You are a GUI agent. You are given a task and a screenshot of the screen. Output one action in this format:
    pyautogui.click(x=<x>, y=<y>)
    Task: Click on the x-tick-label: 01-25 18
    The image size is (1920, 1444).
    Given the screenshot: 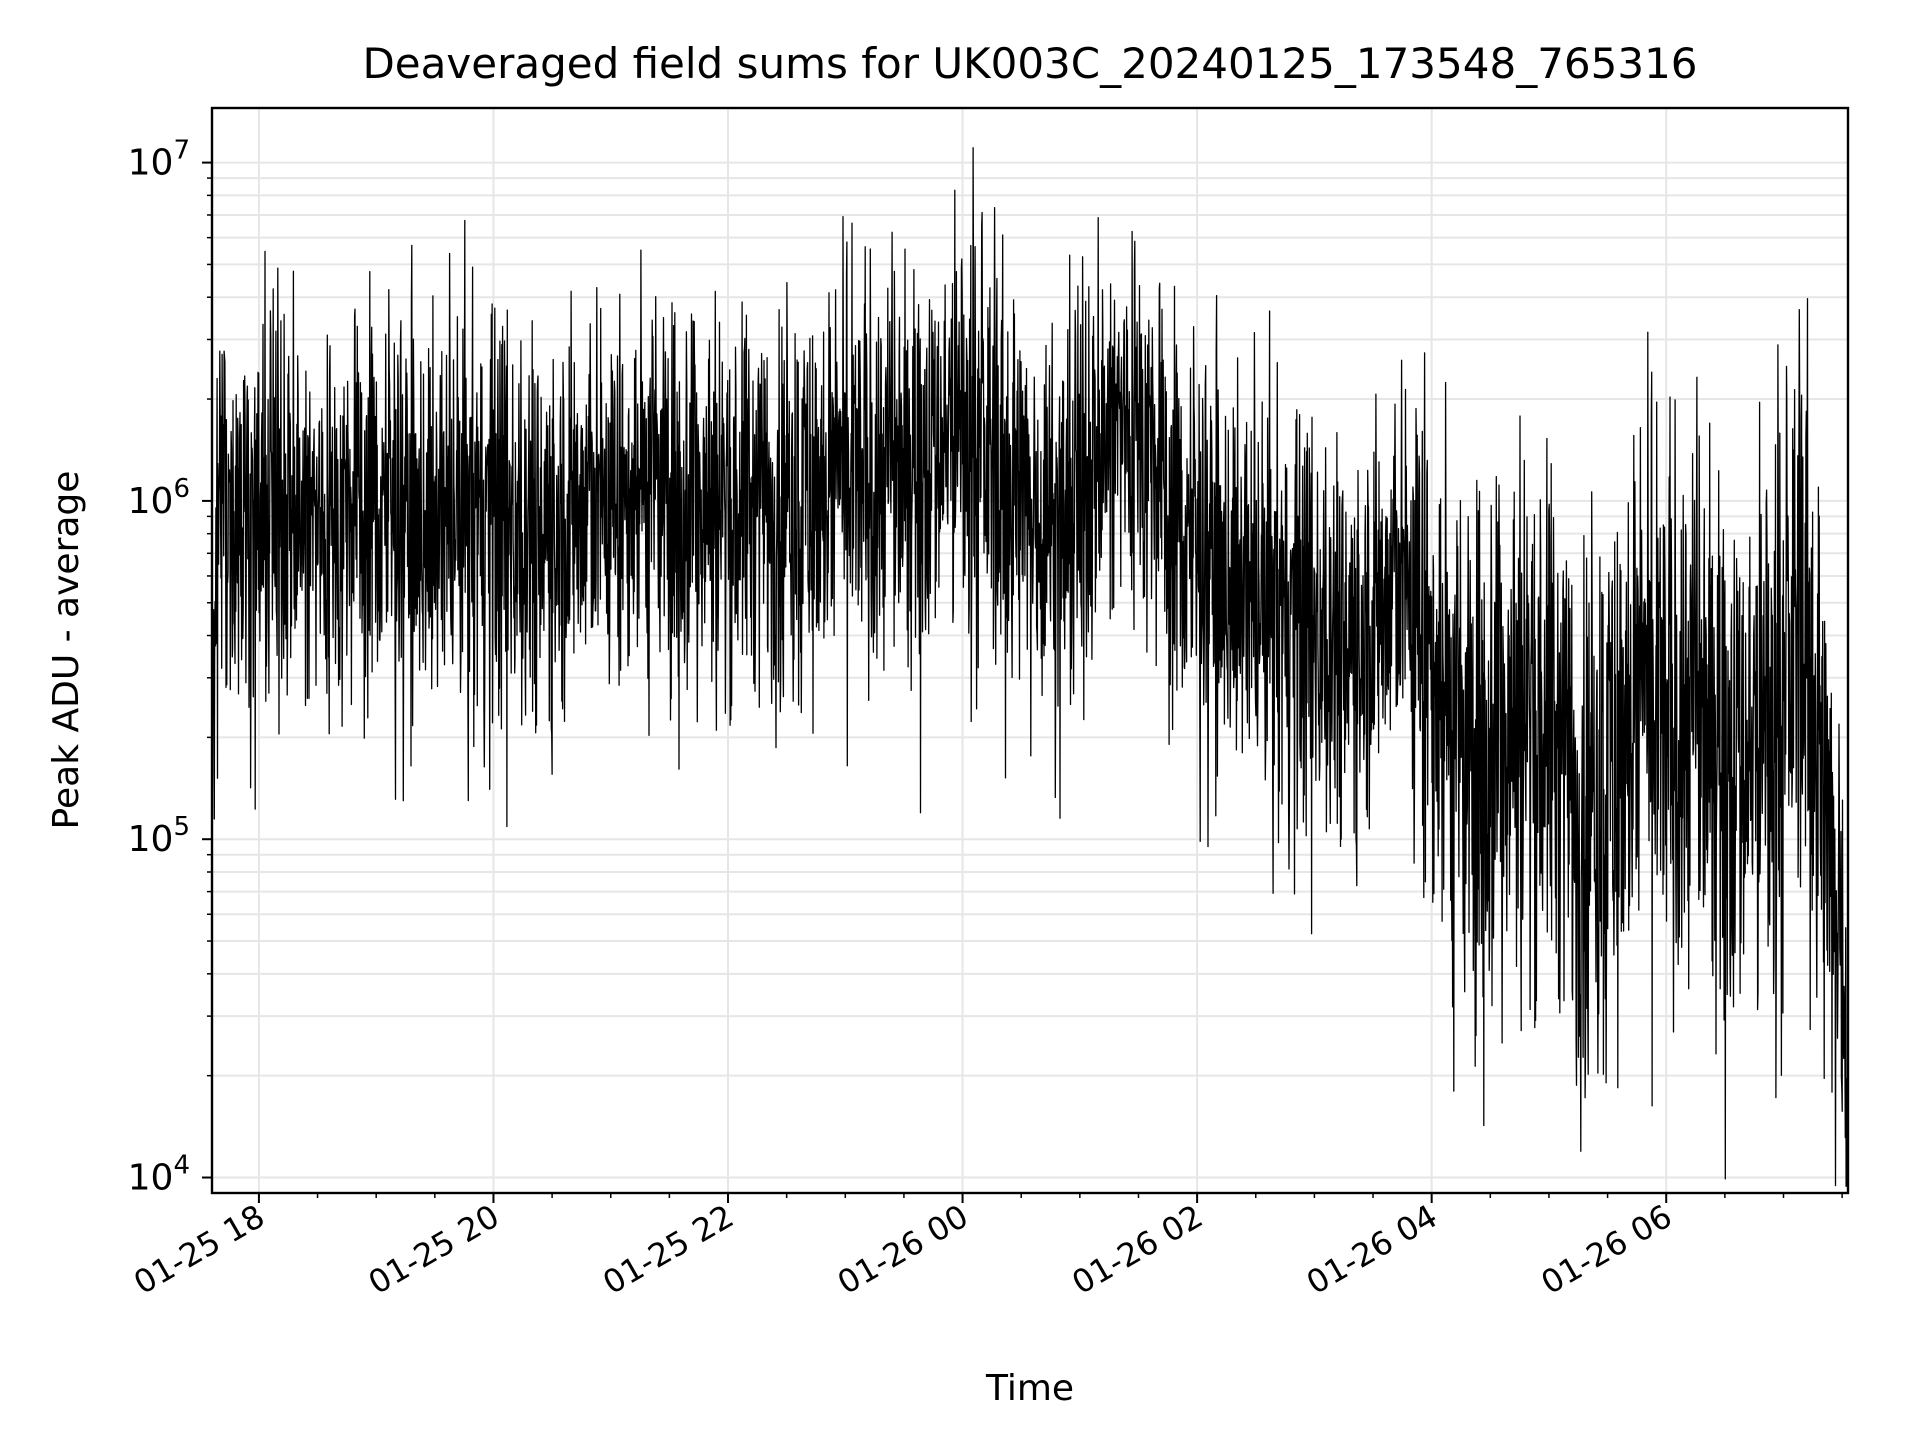 What is the action you would take?
    pyautogui.click(x=199, y=1249)
    